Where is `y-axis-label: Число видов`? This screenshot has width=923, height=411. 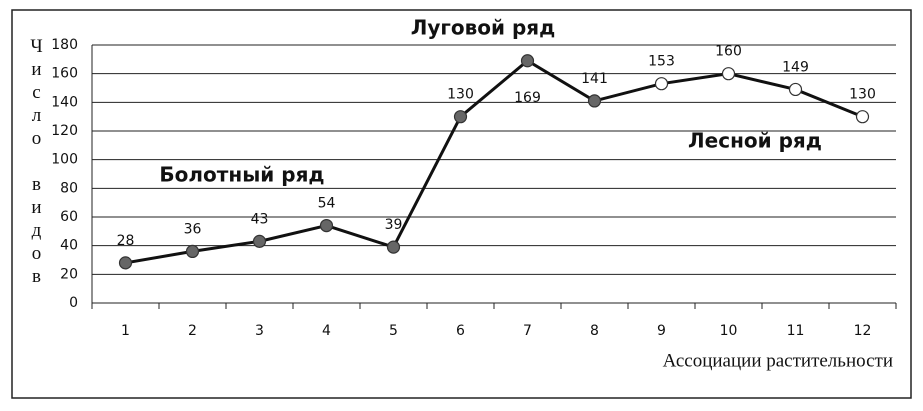 y-axis-label: Число видов is located at coordinates (36, 162).